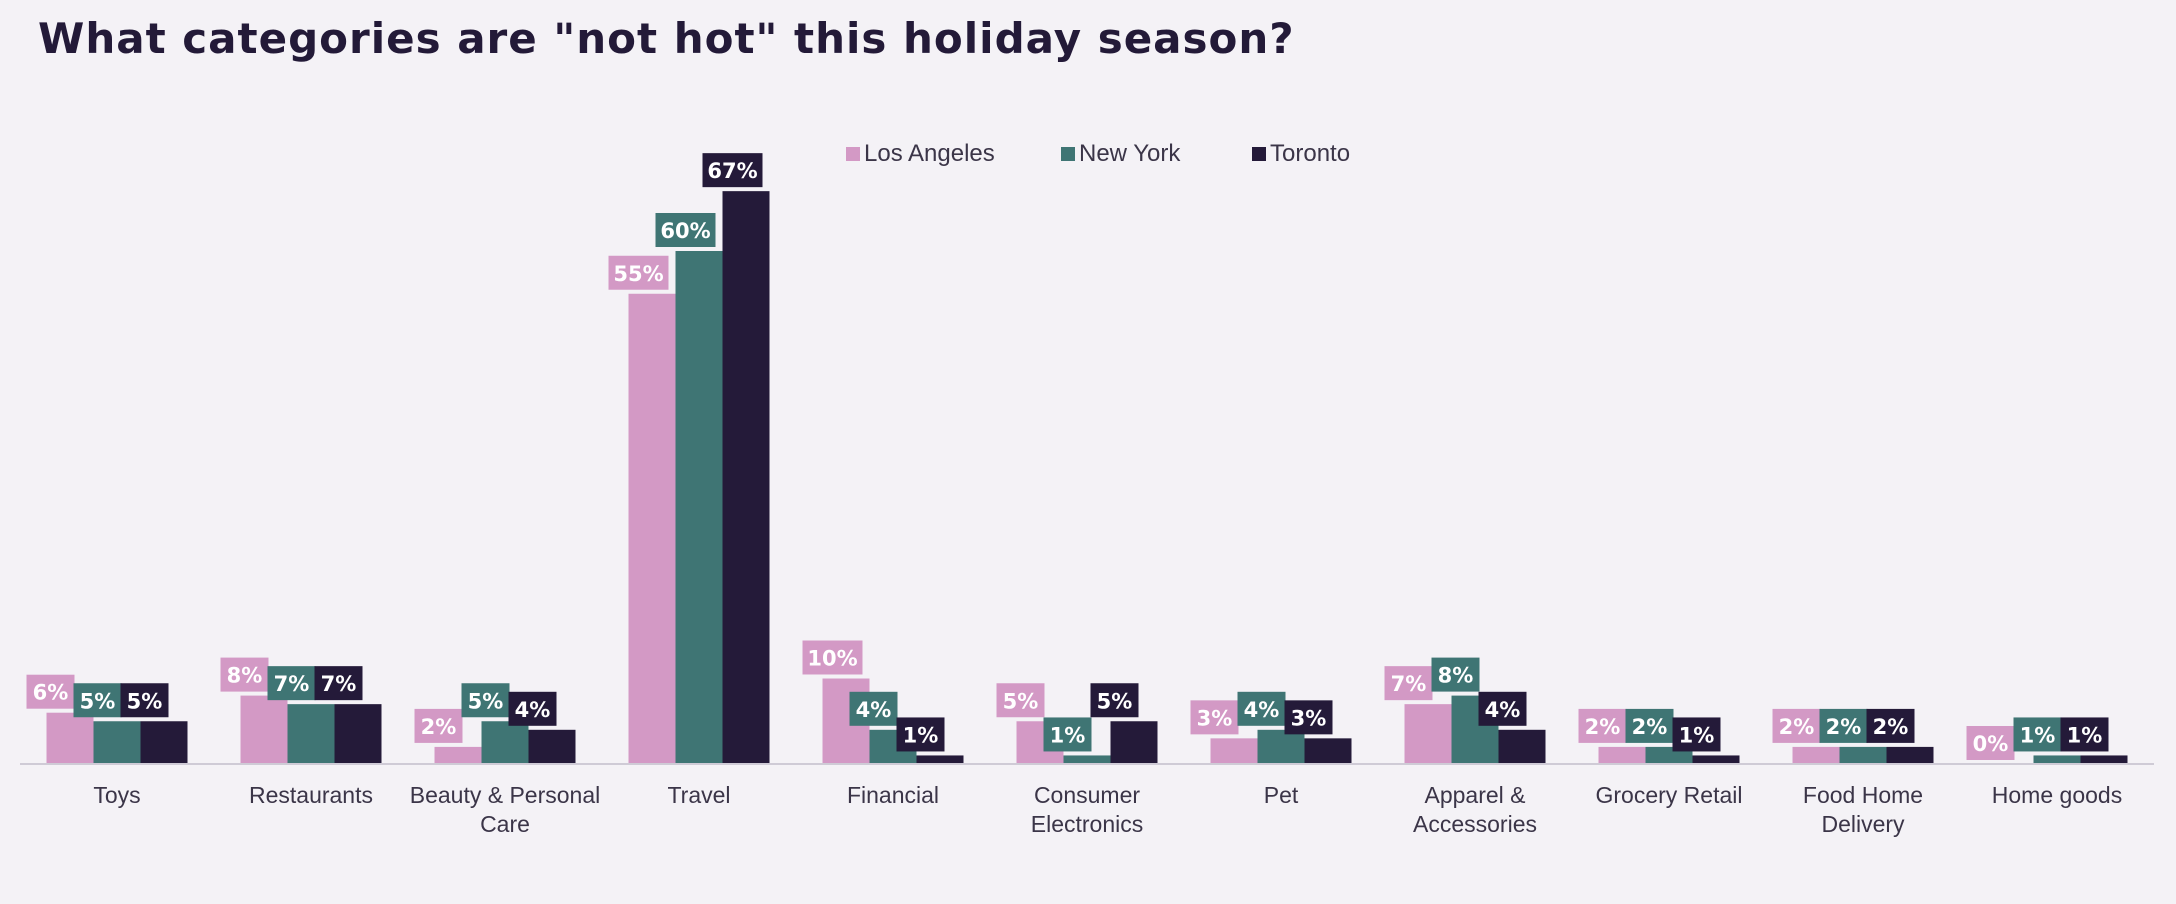 The width and height of the screenshot is (2176, 904). I want to click on legend-swatch-toronto, so click(1259, 154).